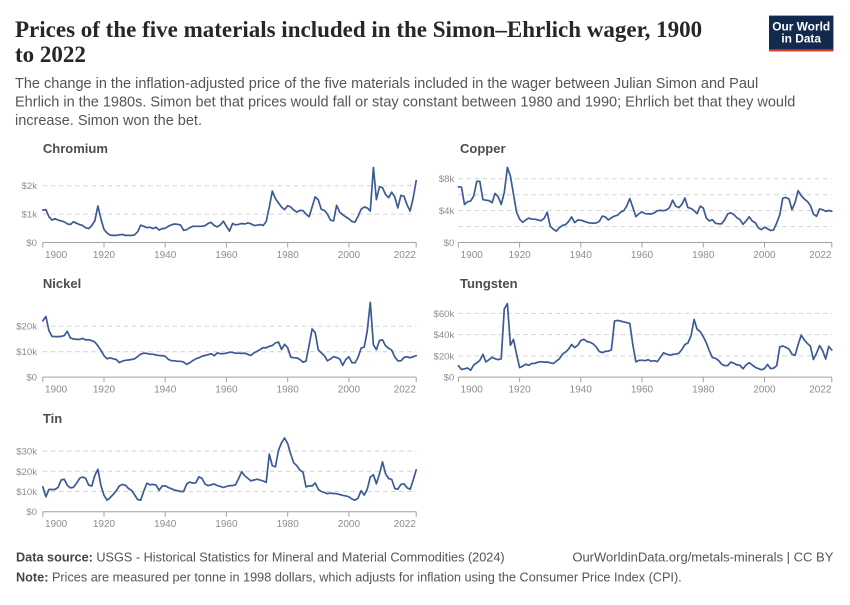  What do you see at coordinates (489, 283) in the screenshot?
I see `svg-text: Tungsten` at bounding box center [489, 283].